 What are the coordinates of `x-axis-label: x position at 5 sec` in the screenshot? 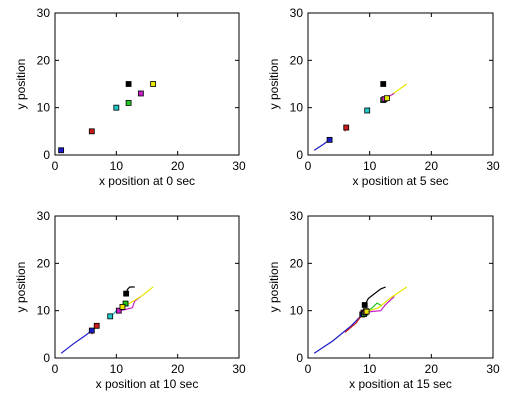 It's located at (400, 181).